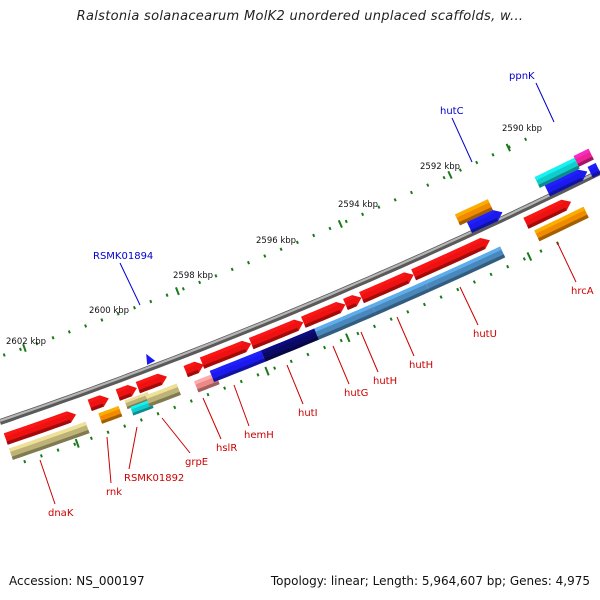 The width and height of the screenshot is (600, 600). I want to click on gene-label-RSMK01894: RSMK01894, so click(123, 256).